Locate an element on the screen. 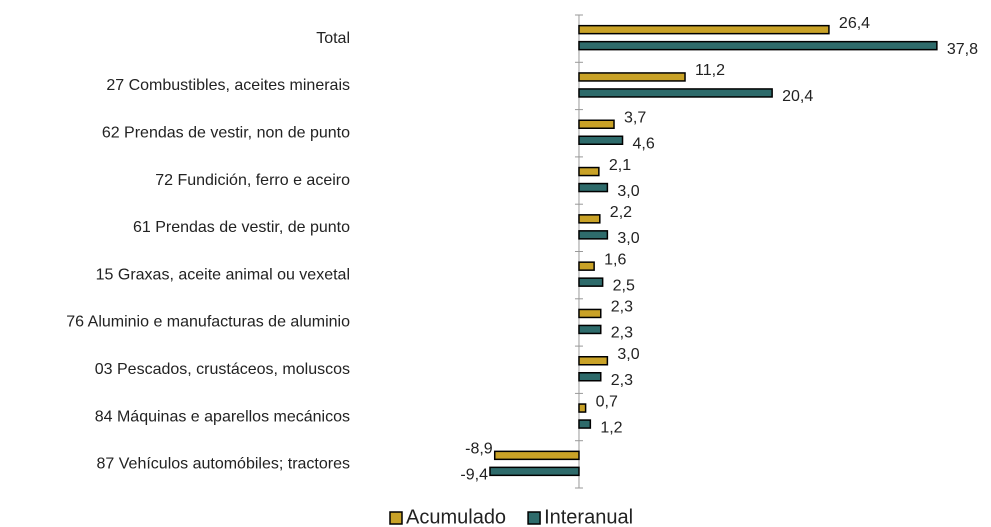 This screenshot has width=991, height=527. legend-label: Acumulado is located at coordinates (456, 516).